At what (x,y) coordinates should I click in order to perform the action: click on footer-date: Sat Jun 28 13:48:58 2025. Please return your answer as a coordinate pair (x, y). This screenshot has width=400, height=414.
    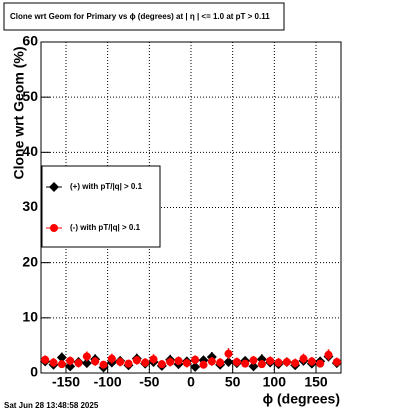
    Looking at the image, I should click on (51, 405).